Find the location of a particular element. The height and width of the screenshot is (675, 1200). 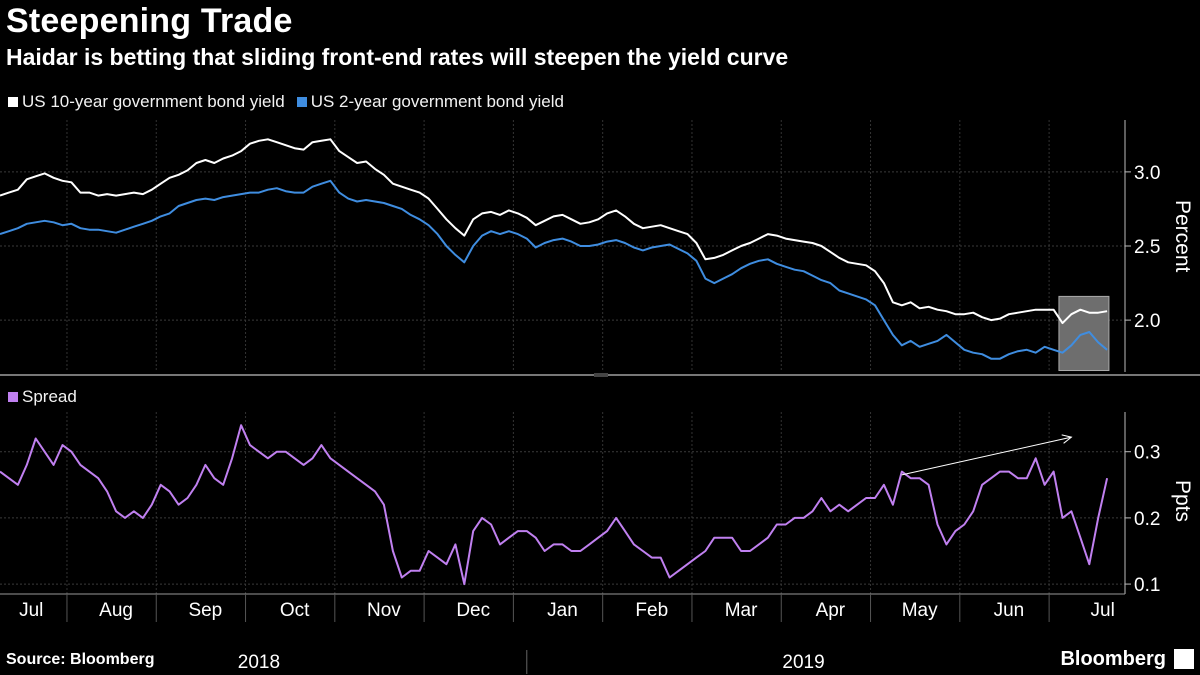

legend-label-2y: US 2-year government bond yield is located at coordinates (437, 101).